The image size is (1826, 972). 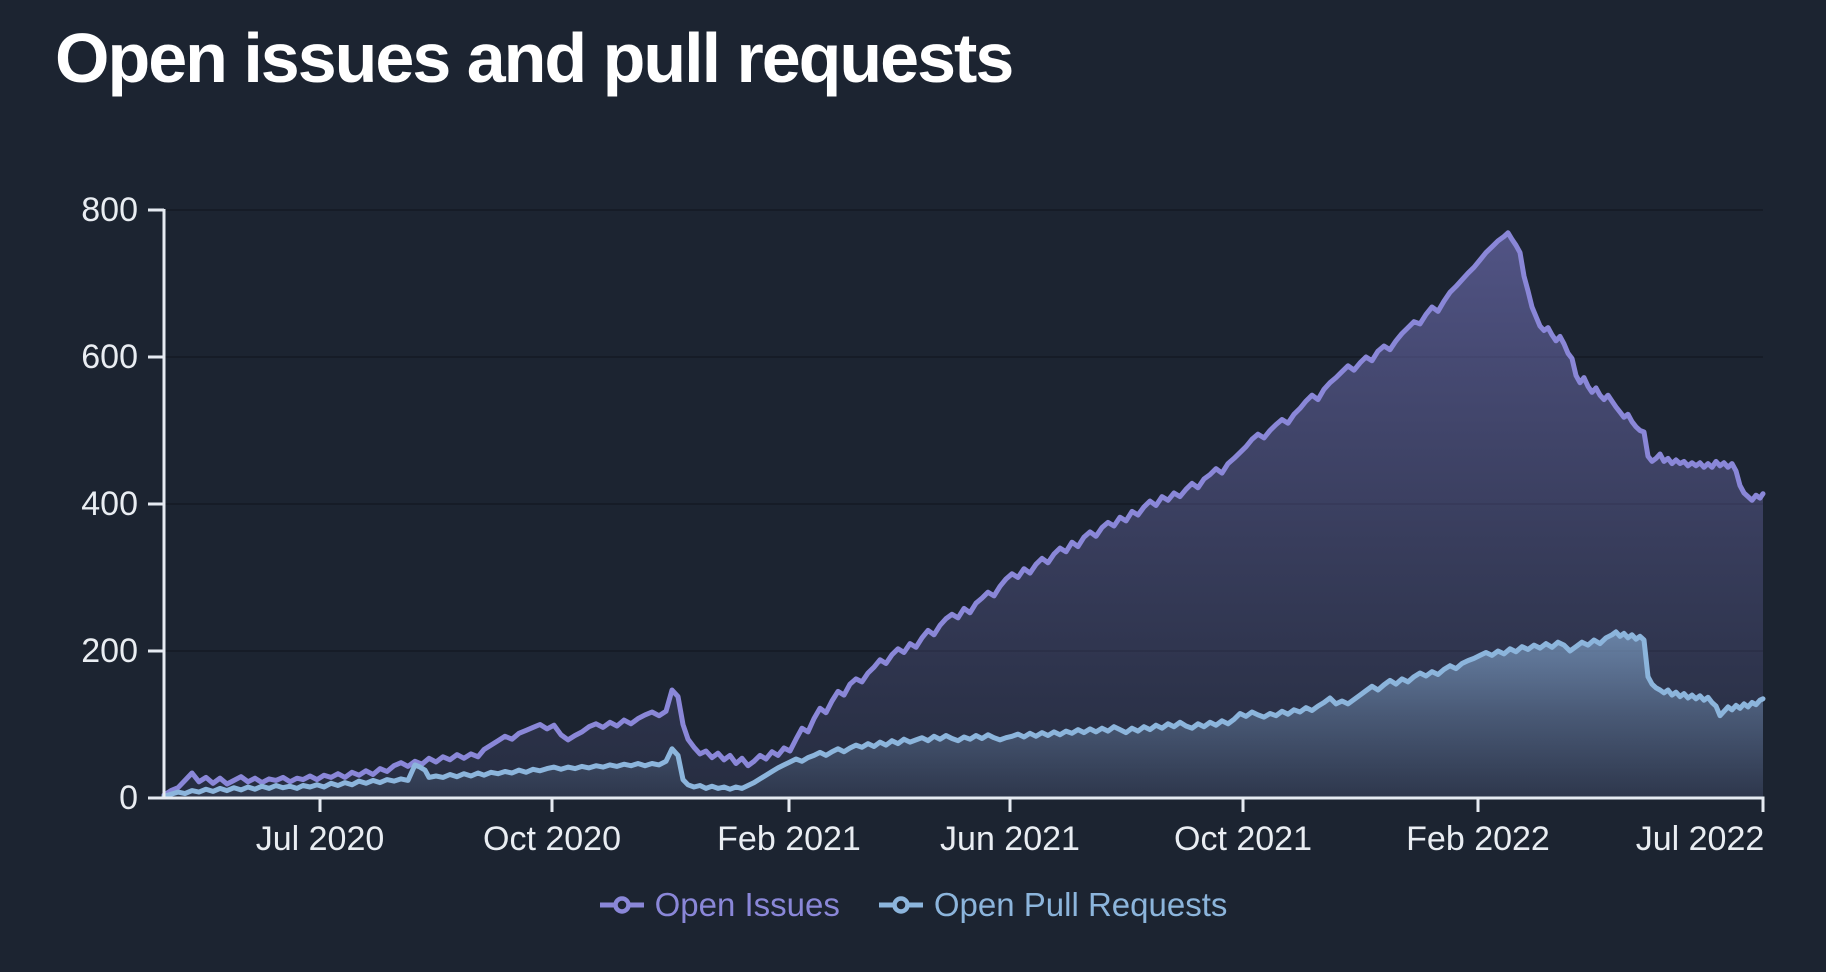 What do you see at coordinates (789, 839) in the screenshot?
I see `x-tick-label: Feb 2021` at bounding box center [789, 839].